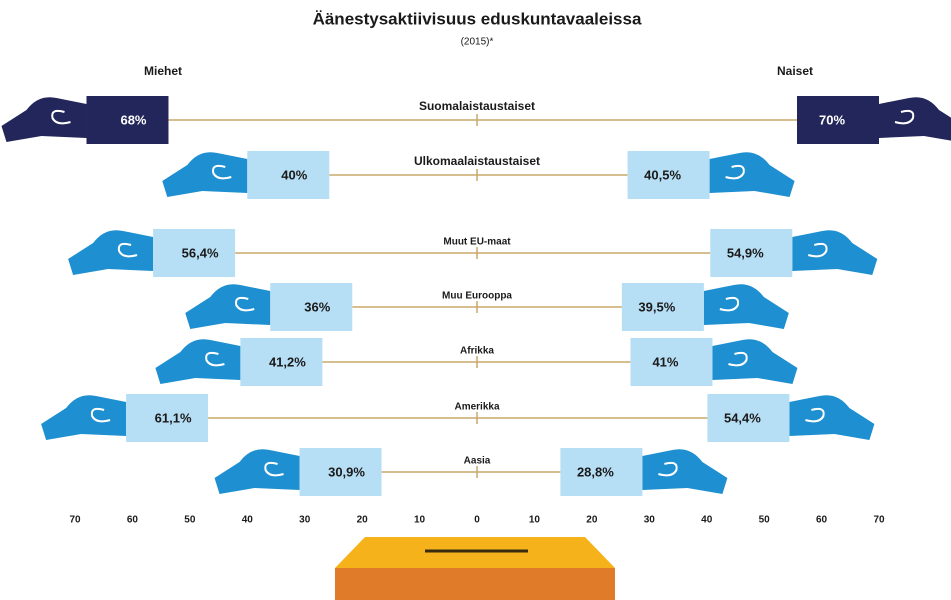 The height and width of the screenshot is (600, 951). Describe the element at coordinates (477, 242) in the screenshot. I see `category-label: Muut EU-maat` at that location.